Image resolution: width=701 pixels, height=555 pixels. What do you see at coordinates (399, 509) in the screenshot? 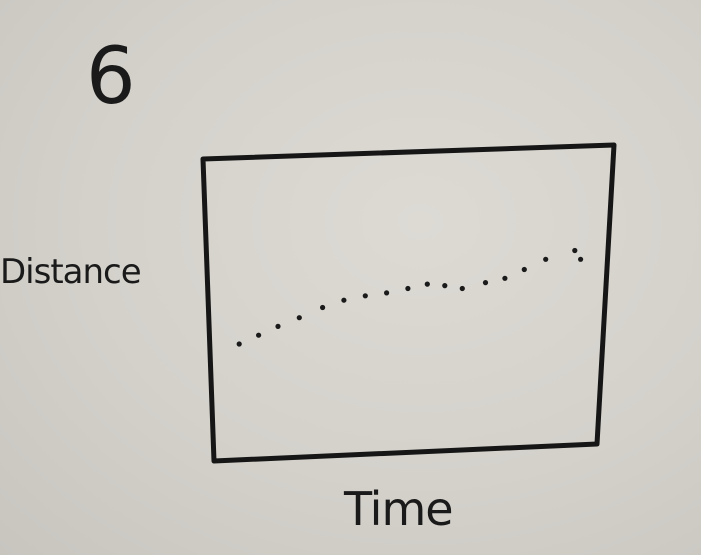
I see `x-axis-label: Time` at bounding box center [399, 509].